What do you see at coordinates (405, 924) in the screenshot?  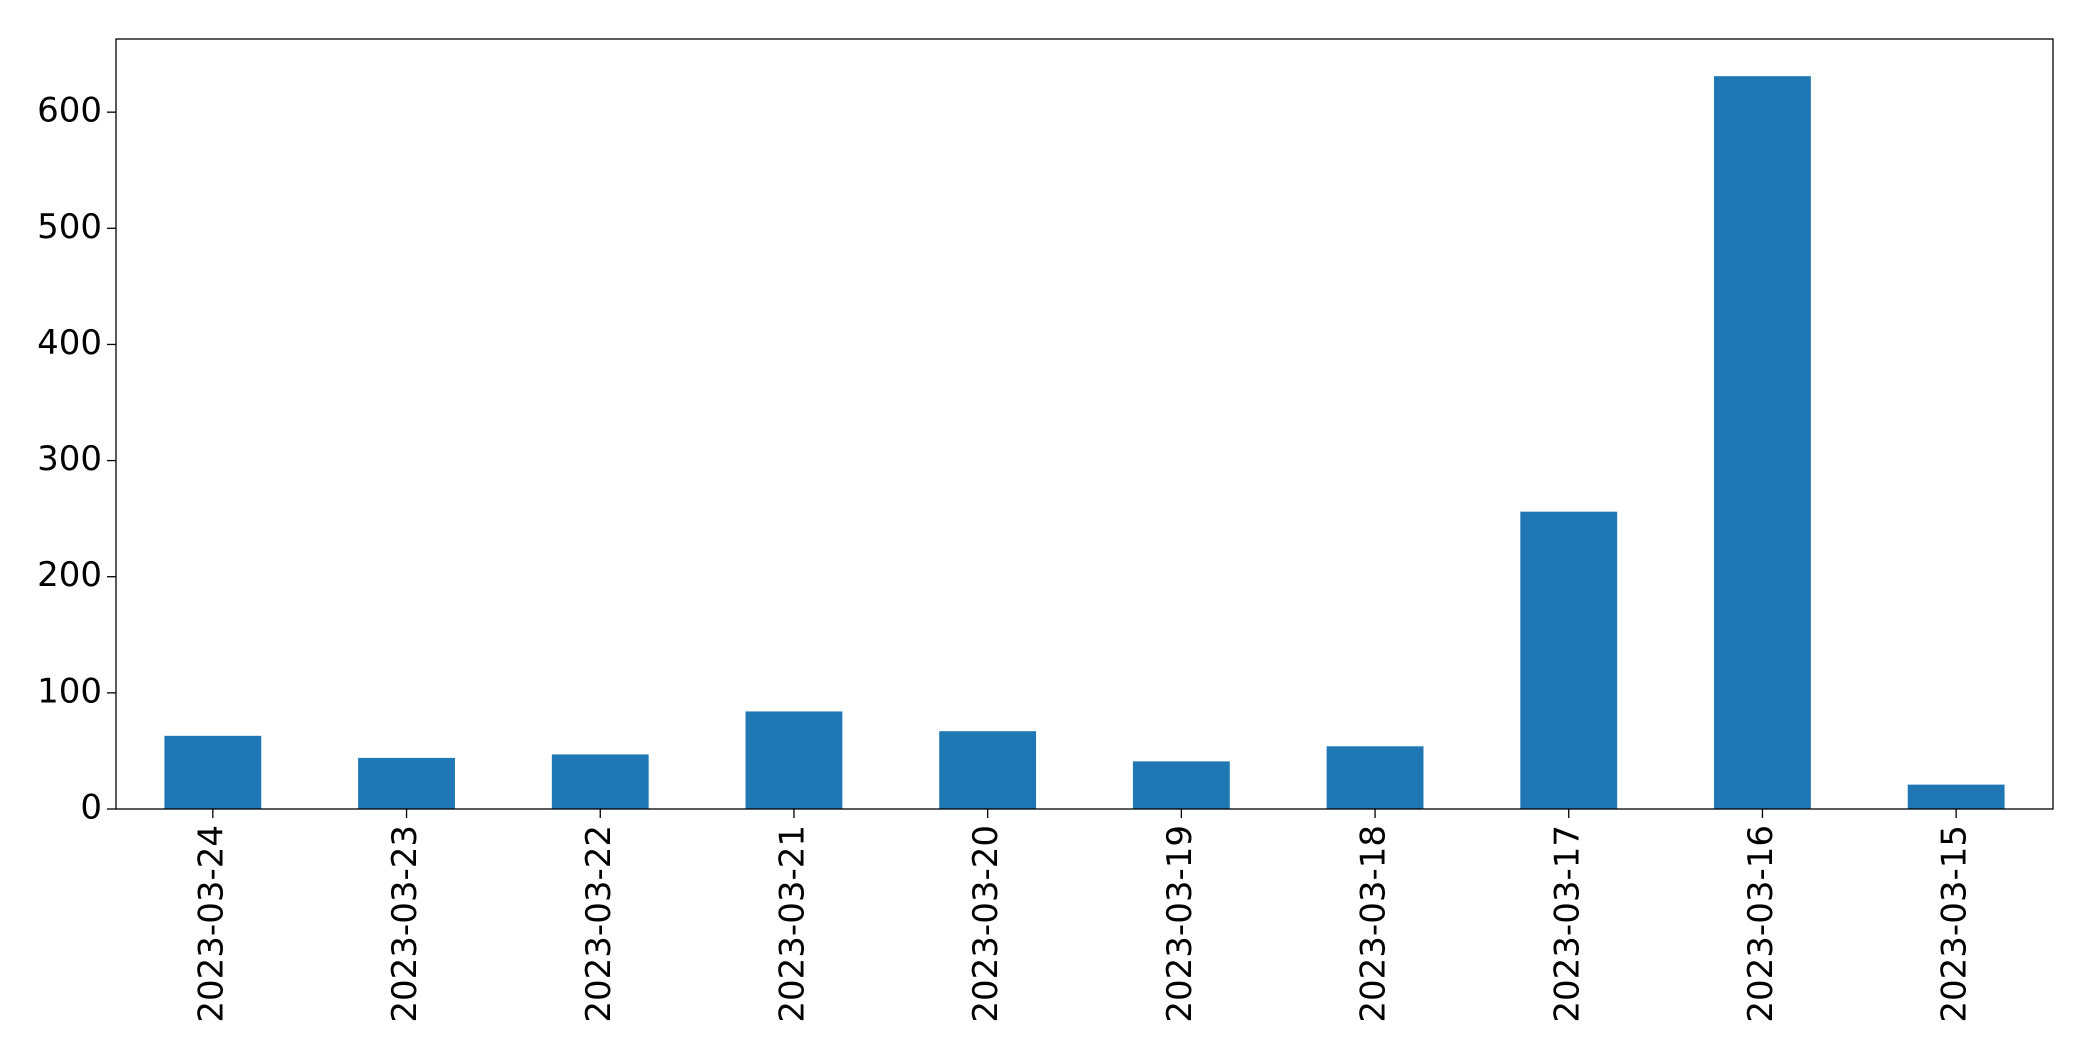 I see `x-tick-label: 2023-03-23` at bounding box center [405, 924].